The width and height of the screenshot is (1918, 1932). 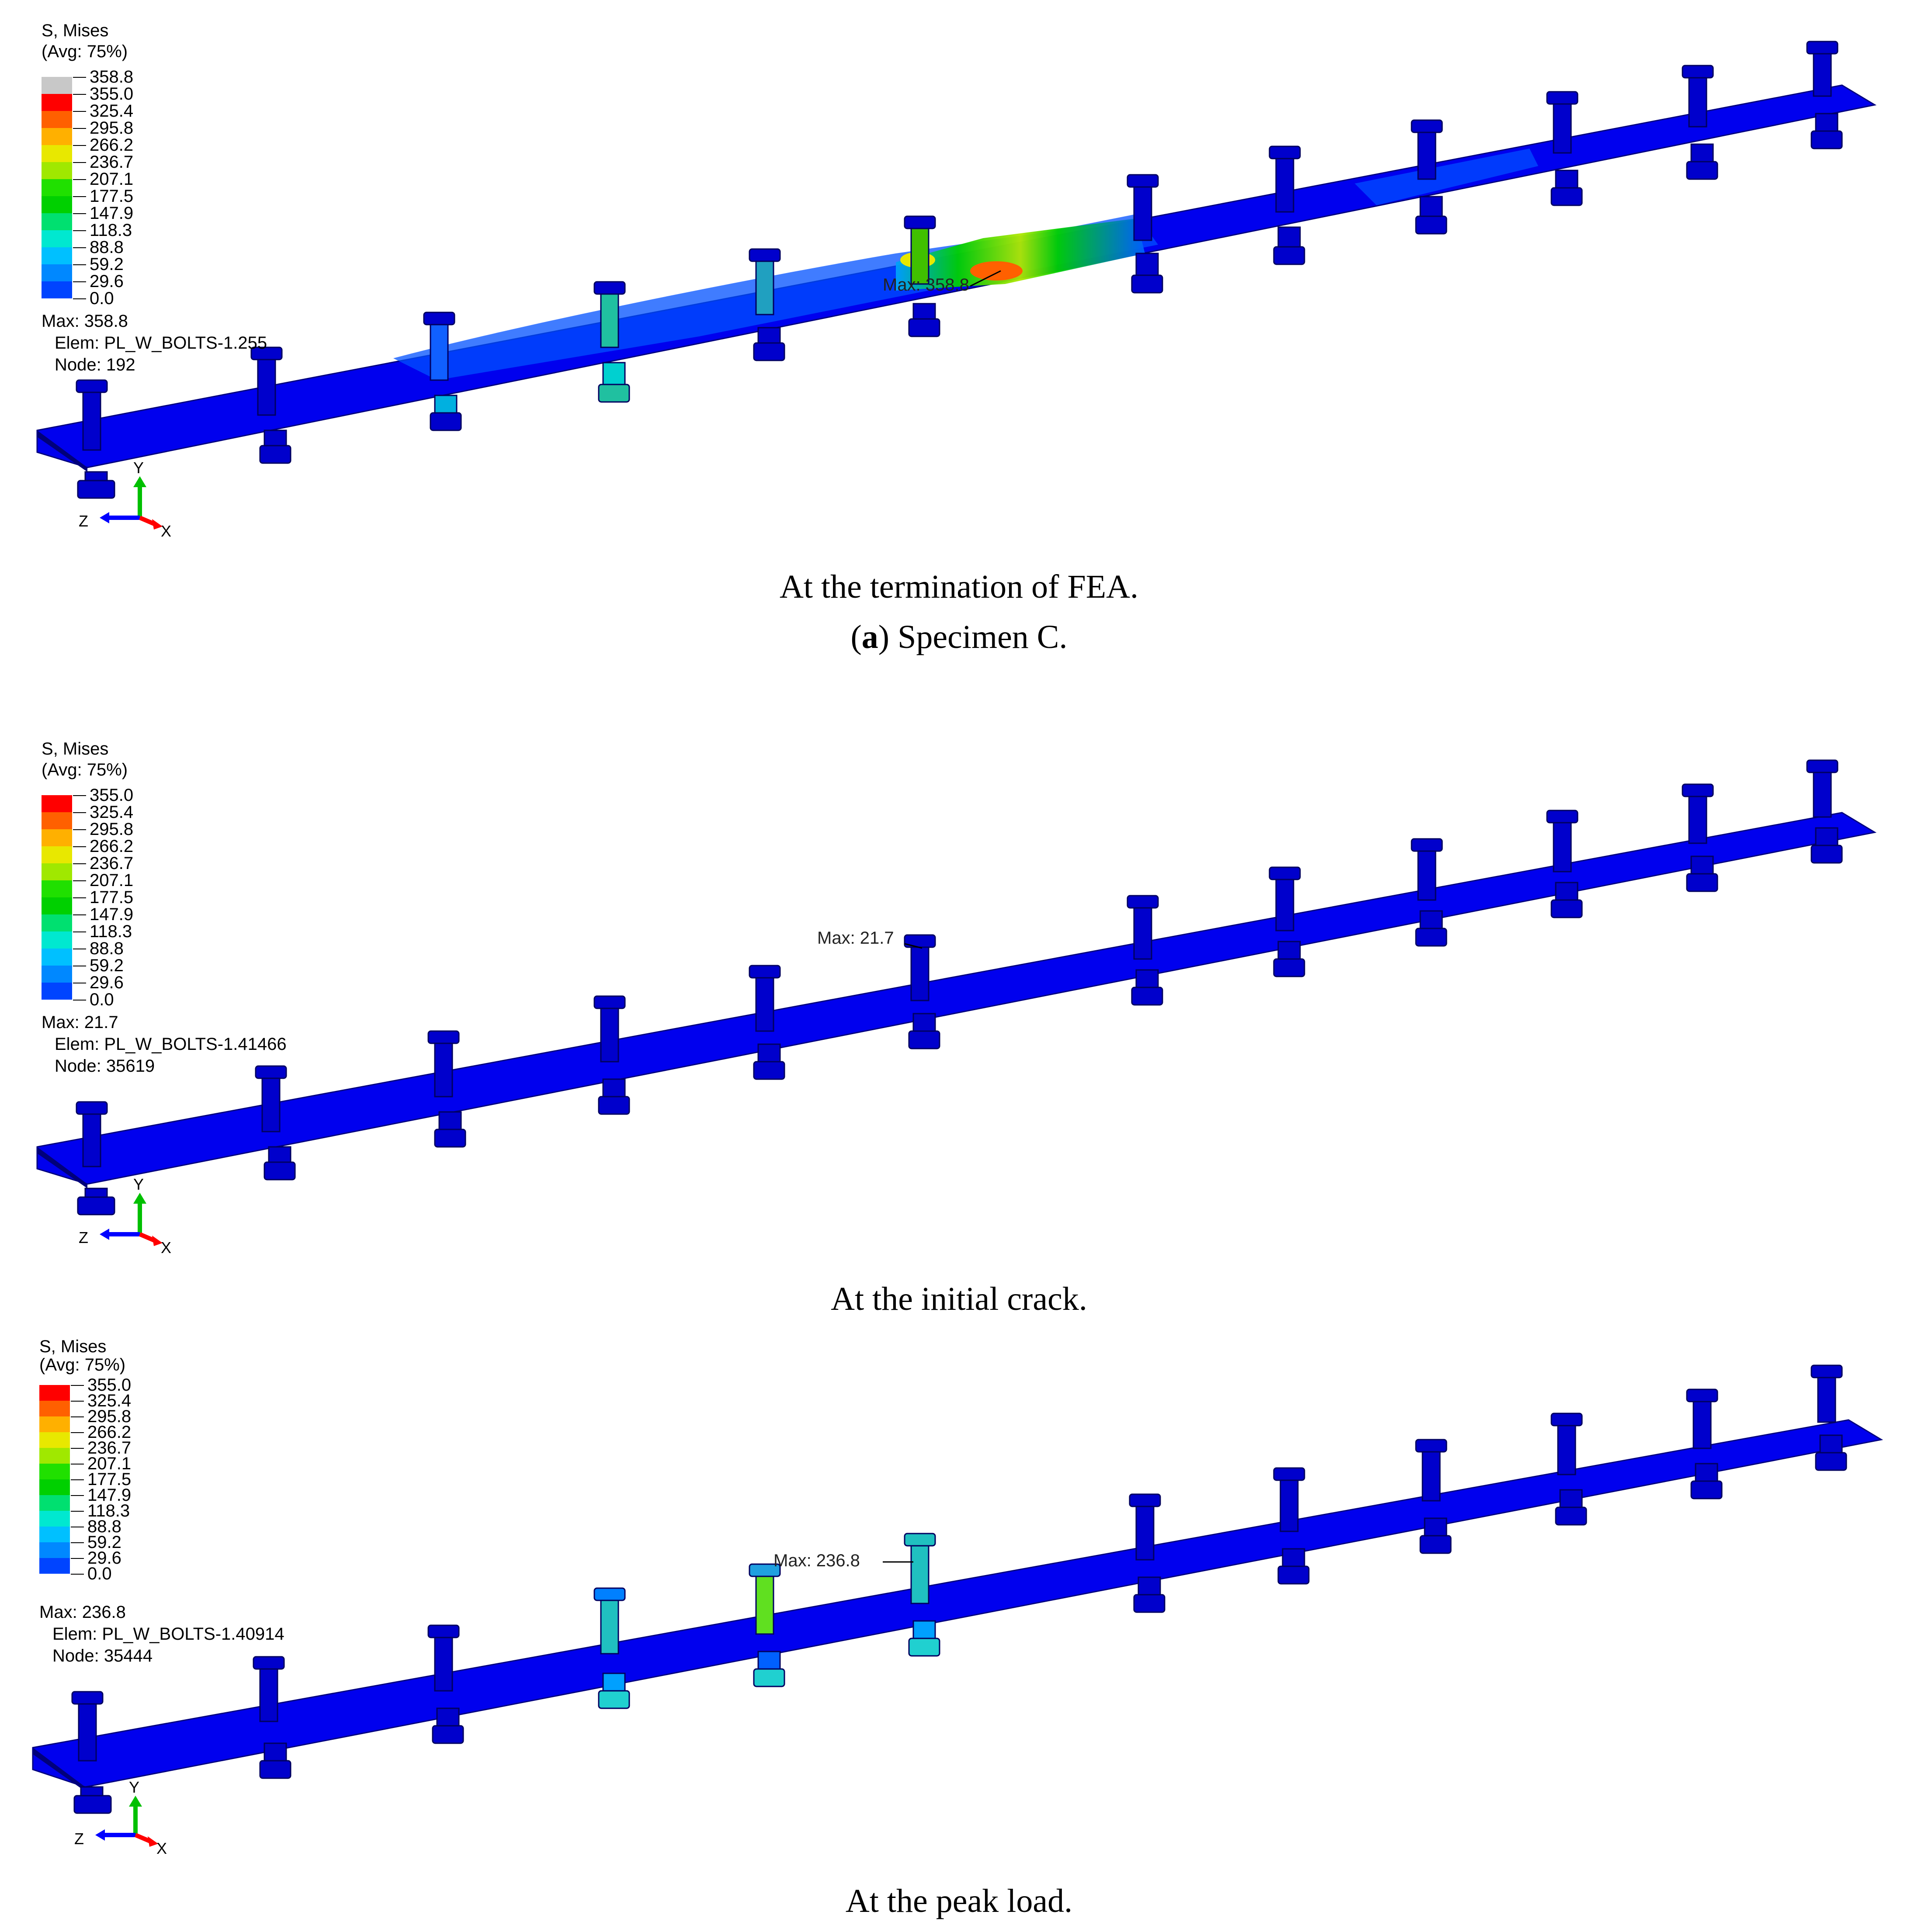 I want to click on stress-zone-low, so click(x=1446, y=177).